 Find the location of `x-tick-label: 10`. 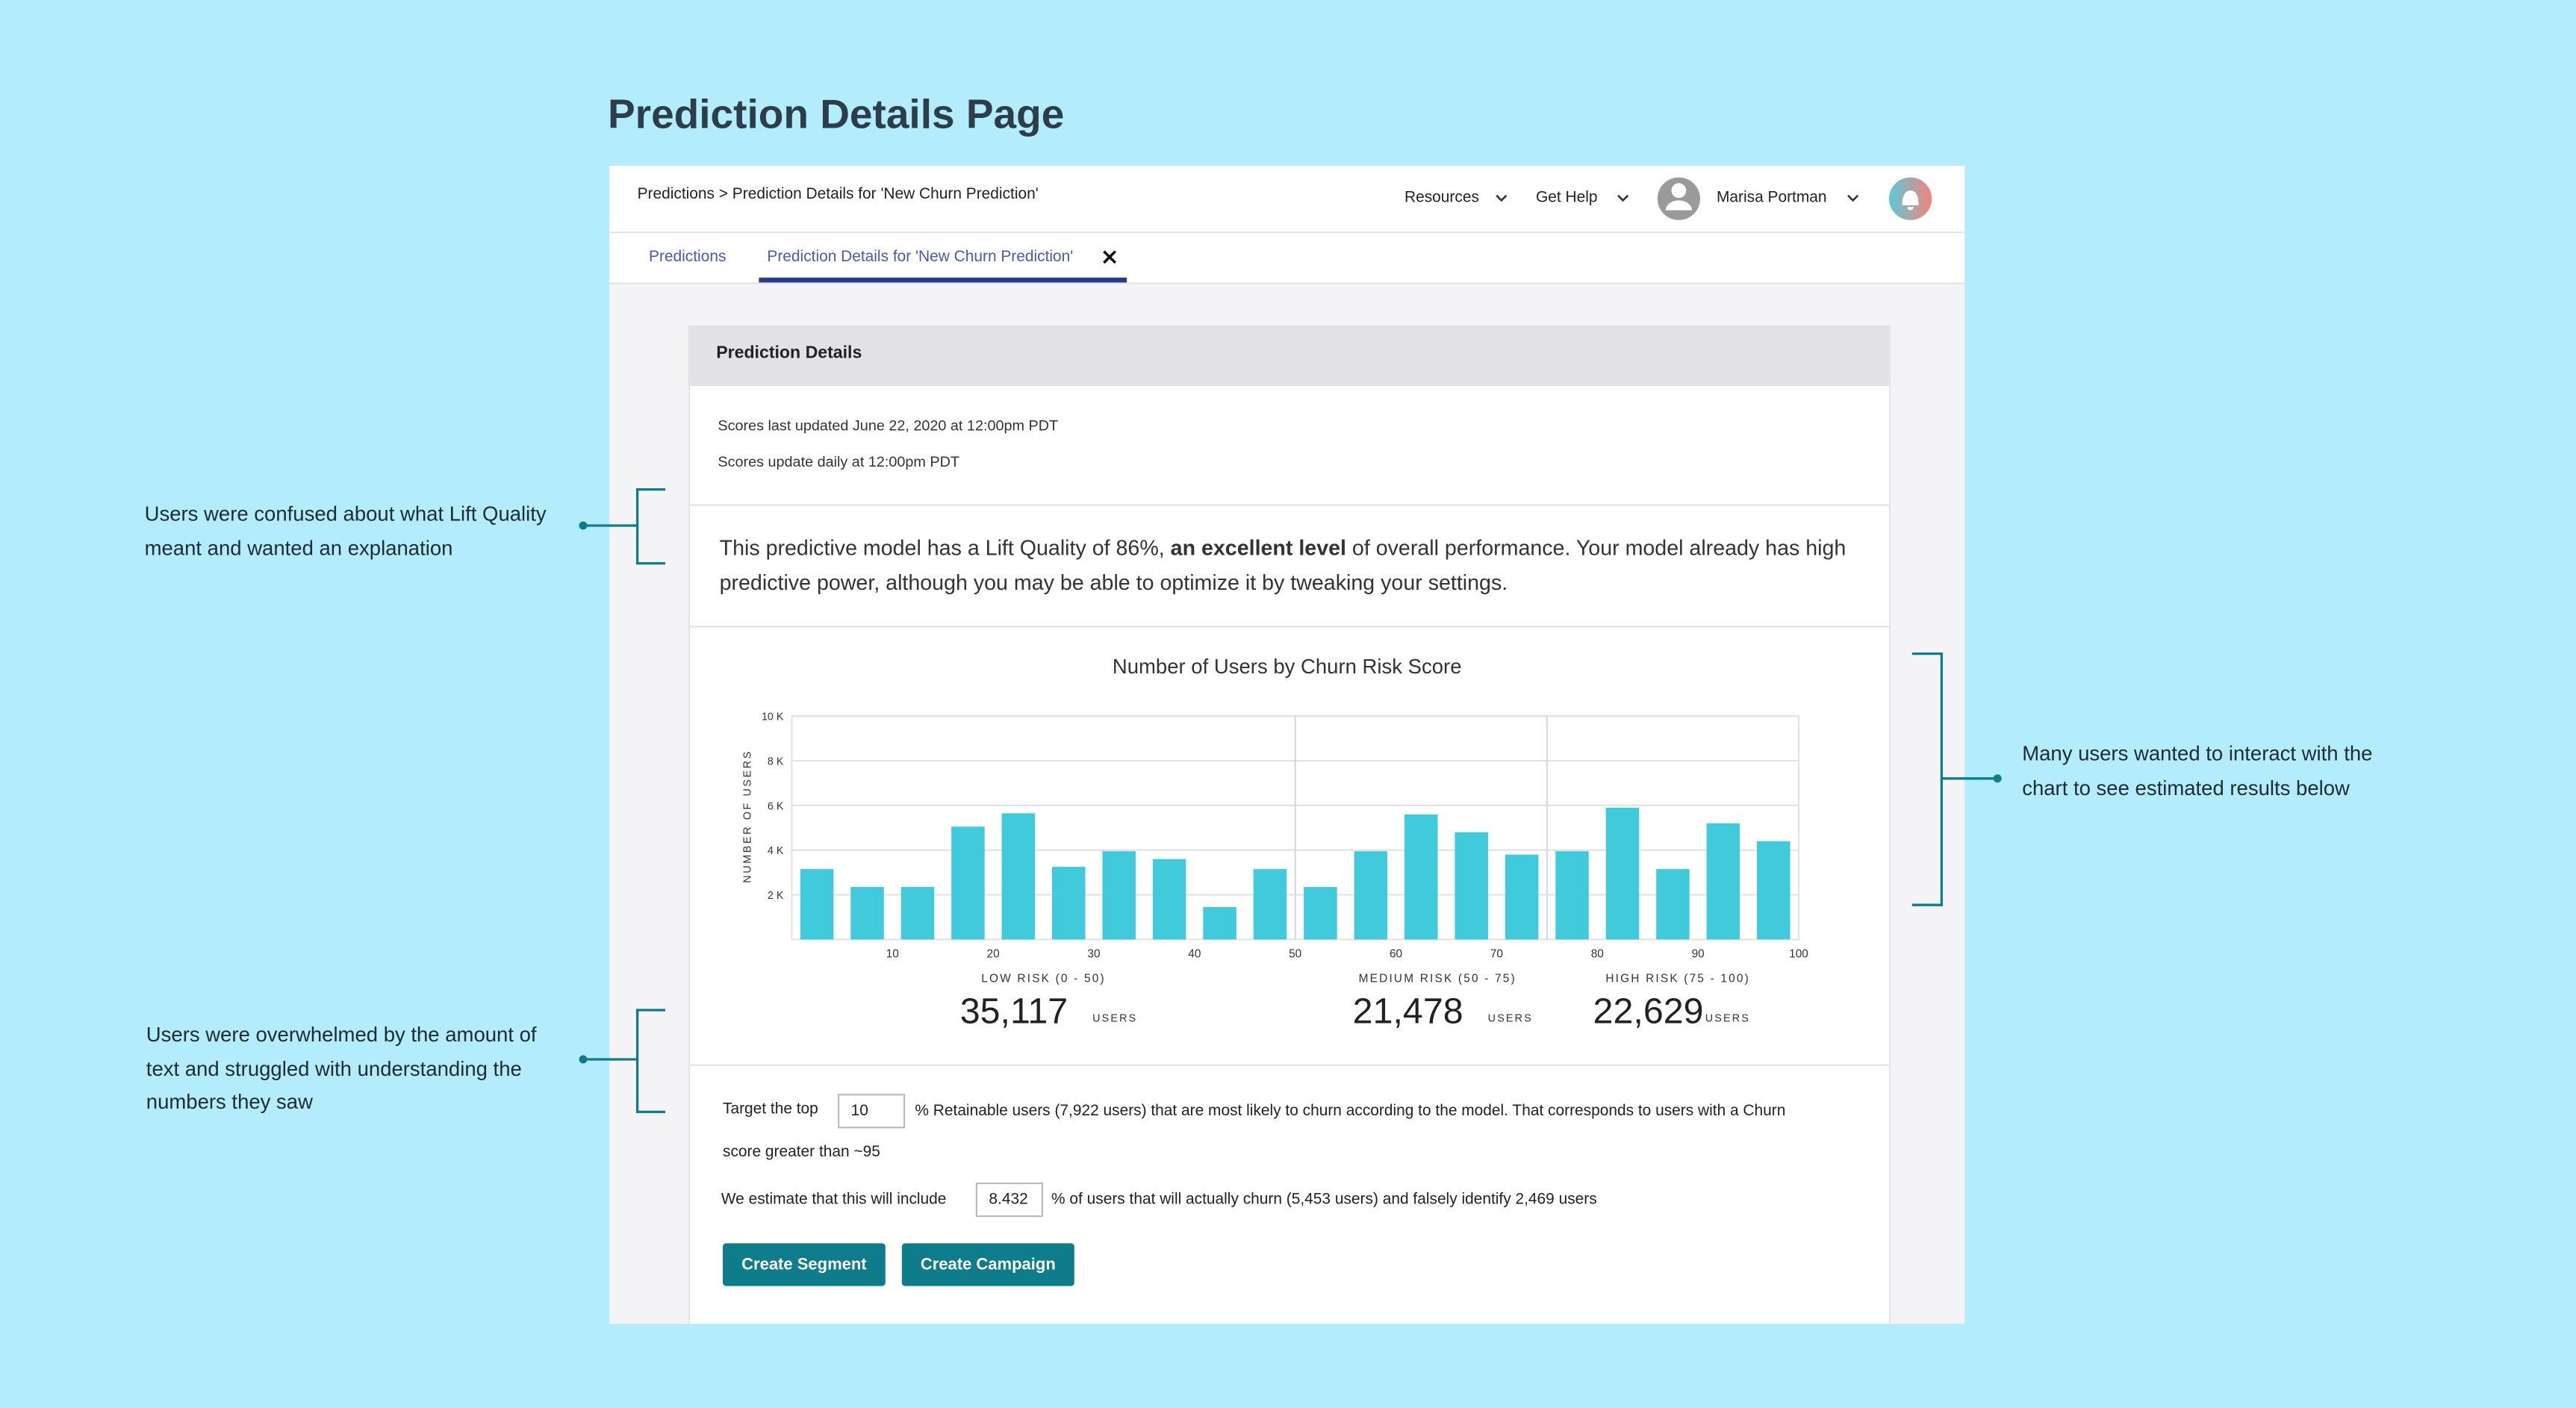

x-tick-label: 10 is located at coordinates (892, 955).